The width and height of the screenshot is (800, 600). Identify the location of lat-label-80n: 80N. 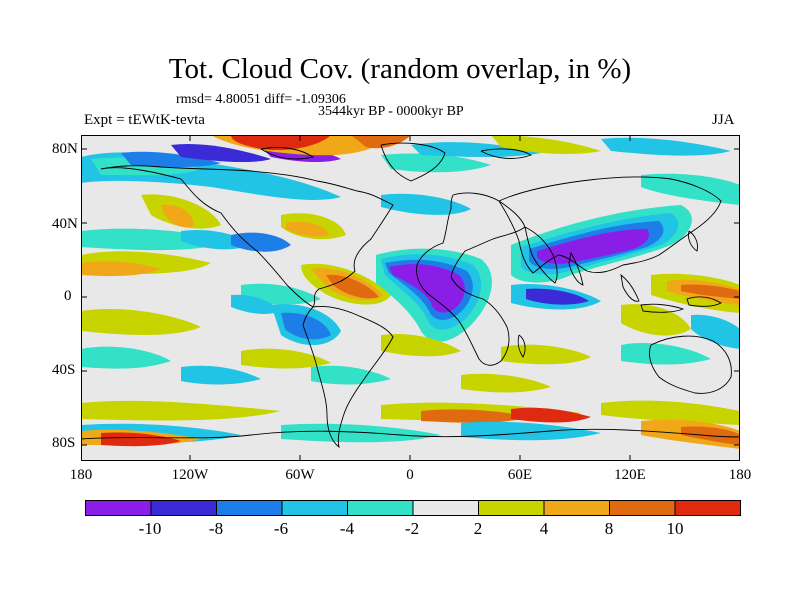
(65, 149).